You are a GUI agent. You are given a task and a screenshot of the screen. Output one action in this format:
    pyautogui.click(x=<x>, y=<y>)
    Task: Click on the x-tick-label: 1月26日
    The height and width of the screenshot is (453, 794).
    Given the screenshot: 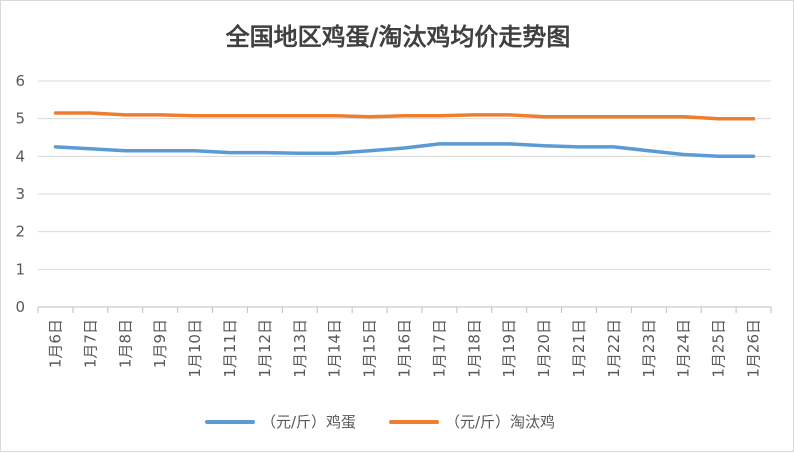 What is the action you would take?
    pyautogui.click(x=754, y=348)
    